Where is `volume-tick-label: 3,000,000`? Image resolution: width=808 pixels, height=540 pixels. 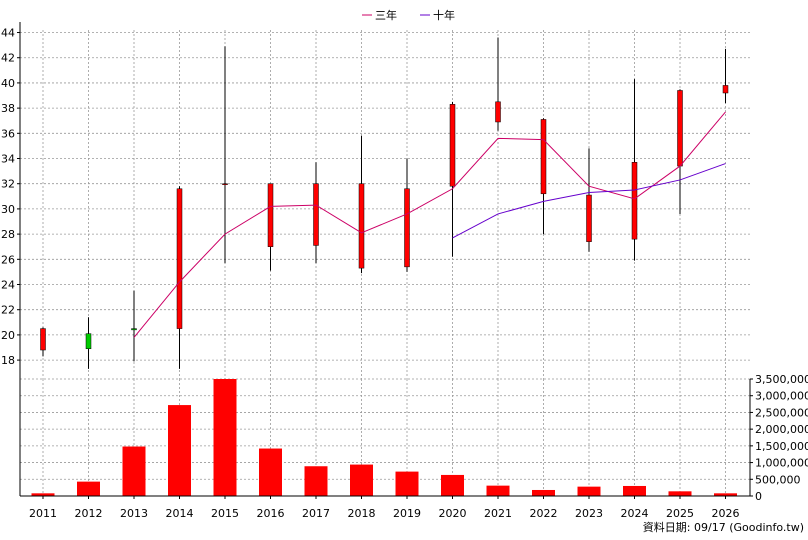
volume-tick-label: 3,000,000 is located at coordinates (781, 396).